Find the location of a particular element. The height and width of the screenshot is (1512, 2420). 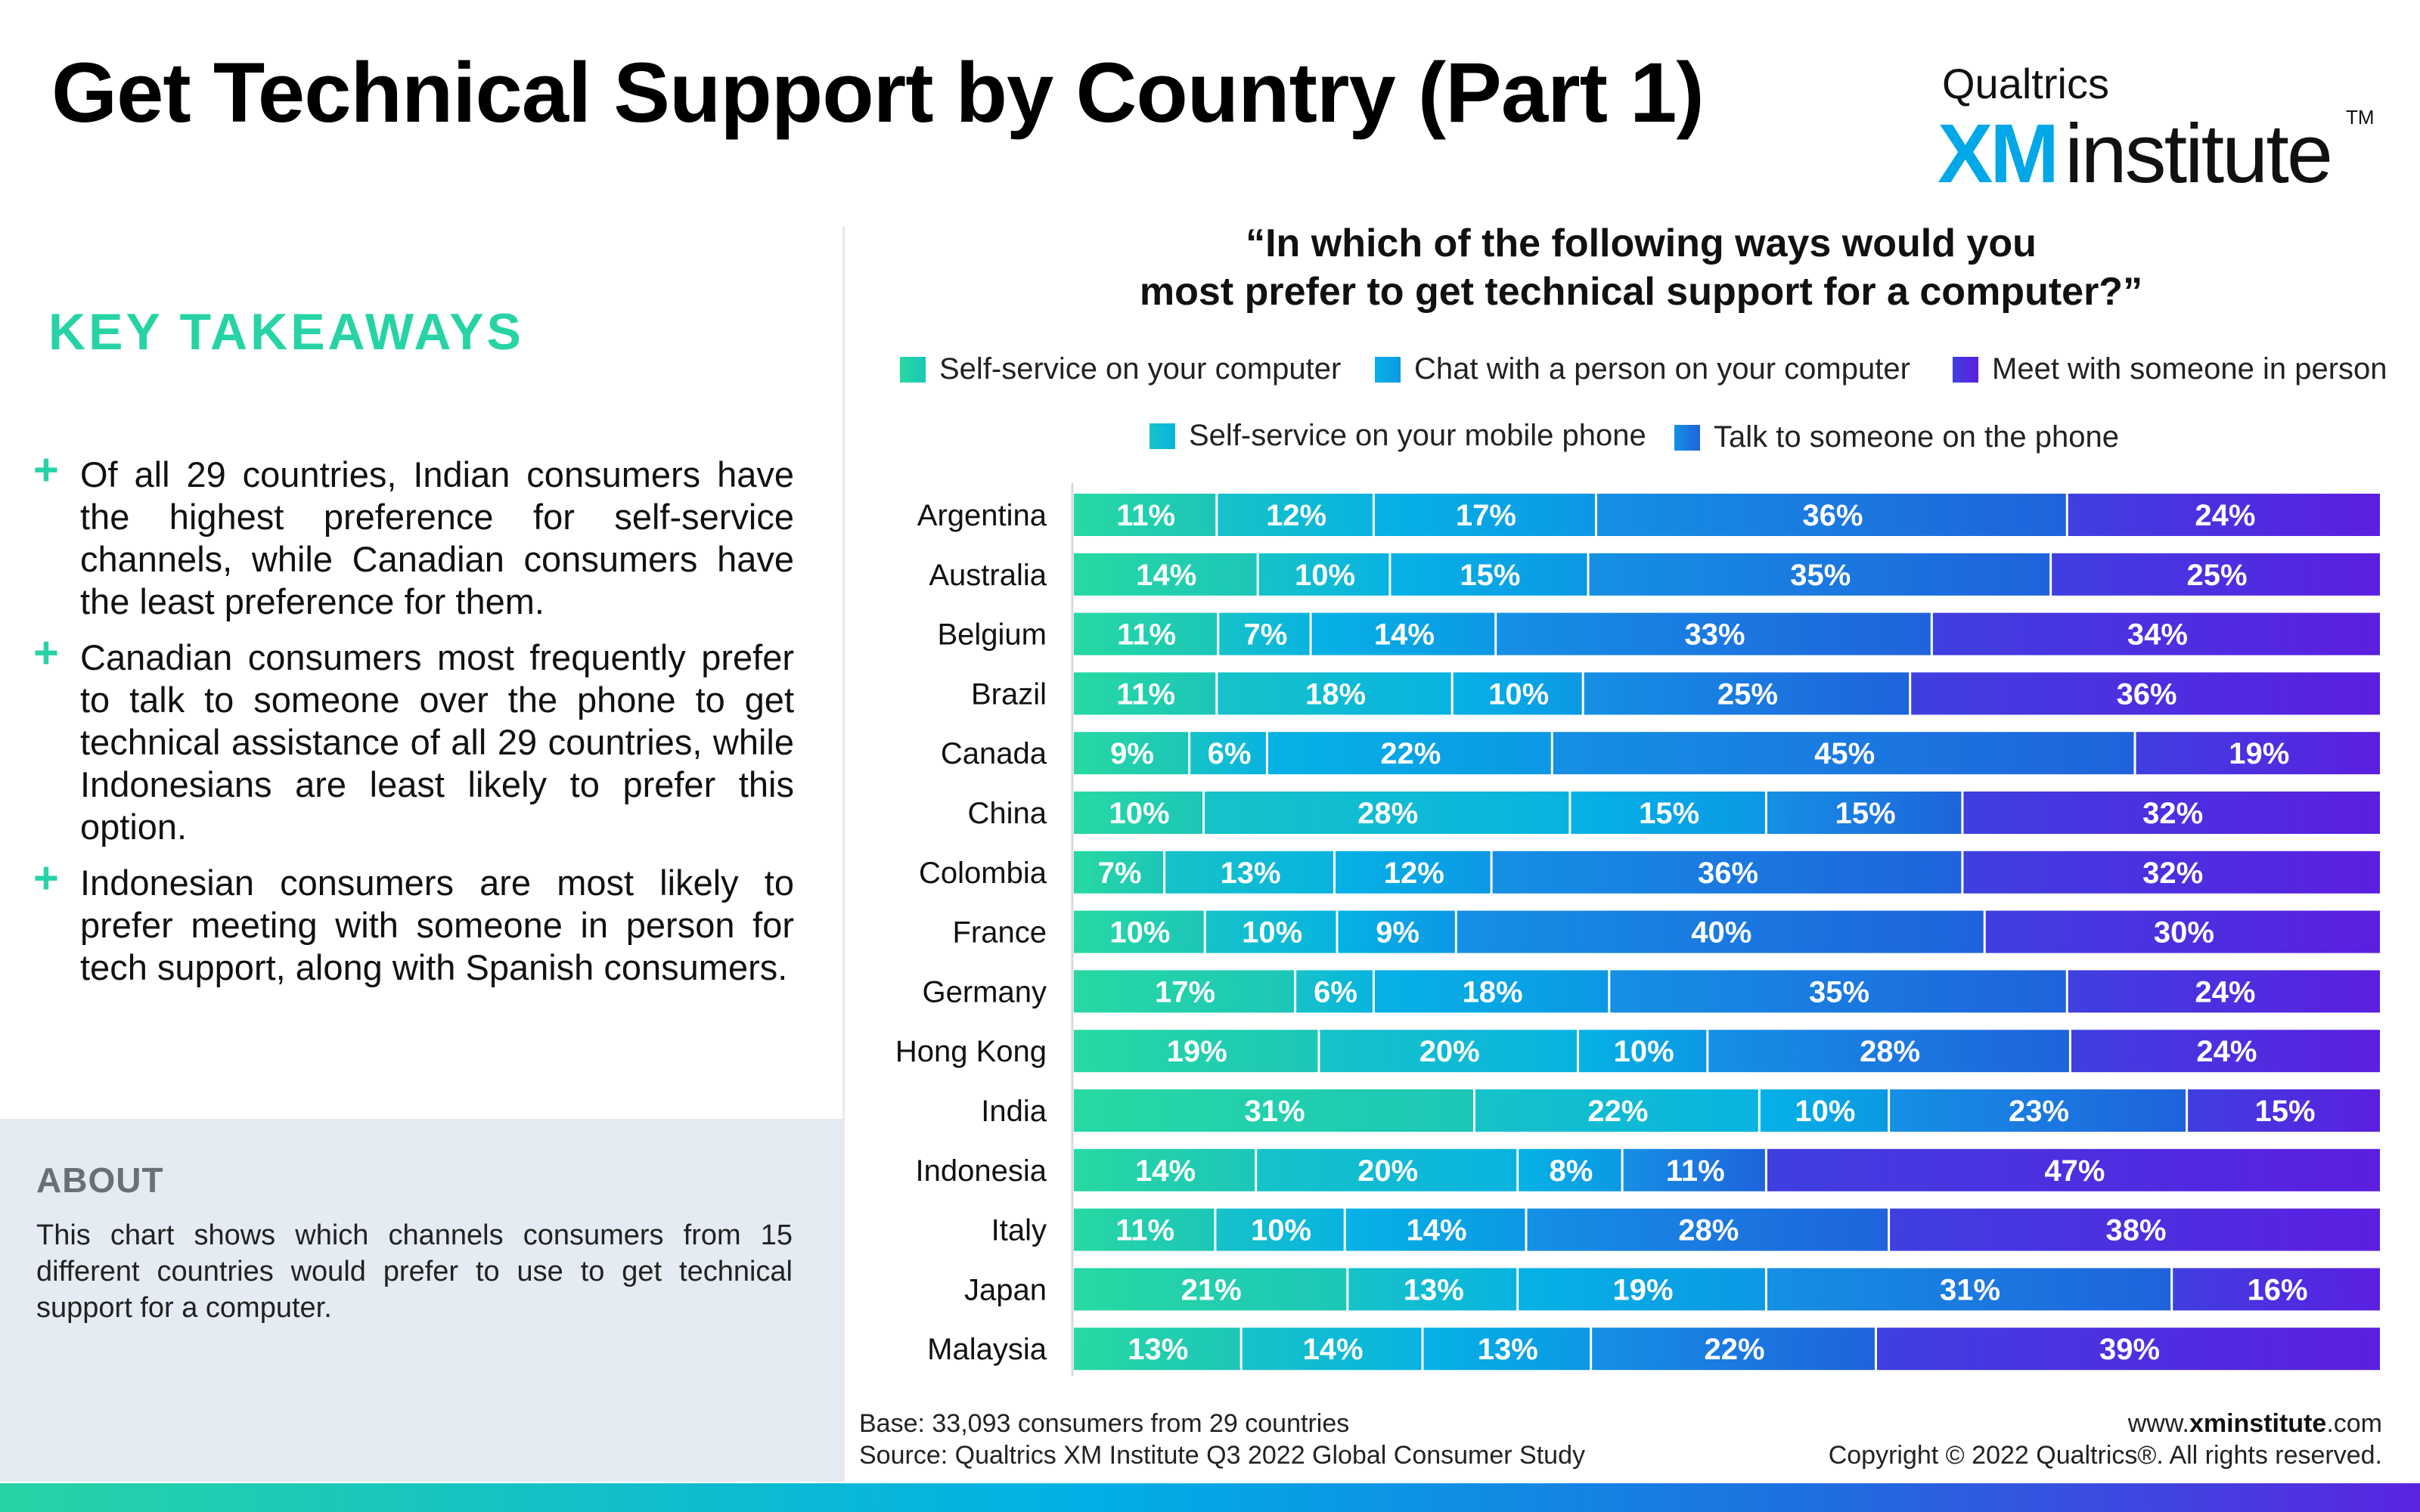

bar-hong-kong-self-service-on-your-computer is located at coordinates (1196, 1051).